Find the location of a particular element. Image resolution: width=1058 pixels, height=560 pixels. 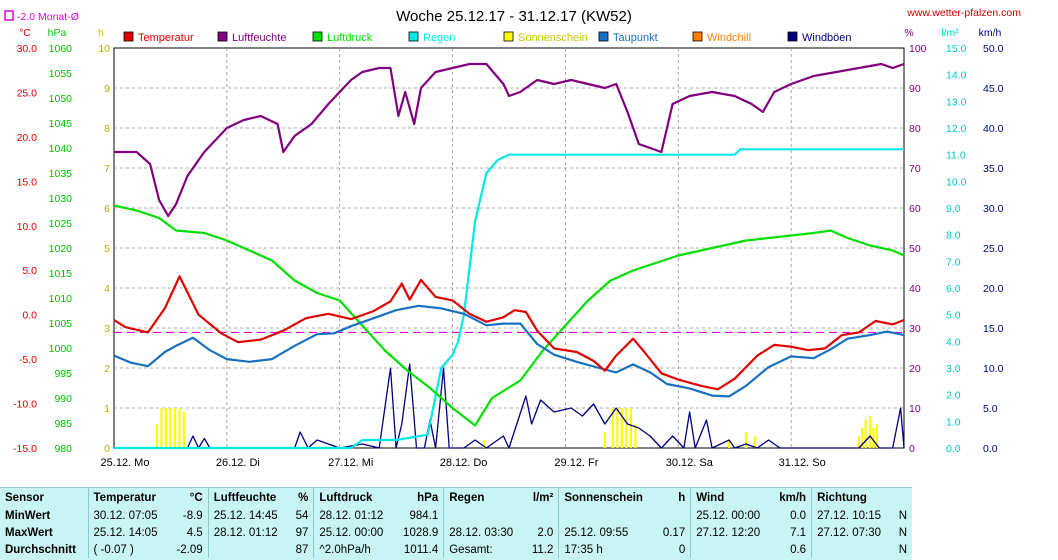

sunshine-tick: 3 is located at coordinates (107, 329).